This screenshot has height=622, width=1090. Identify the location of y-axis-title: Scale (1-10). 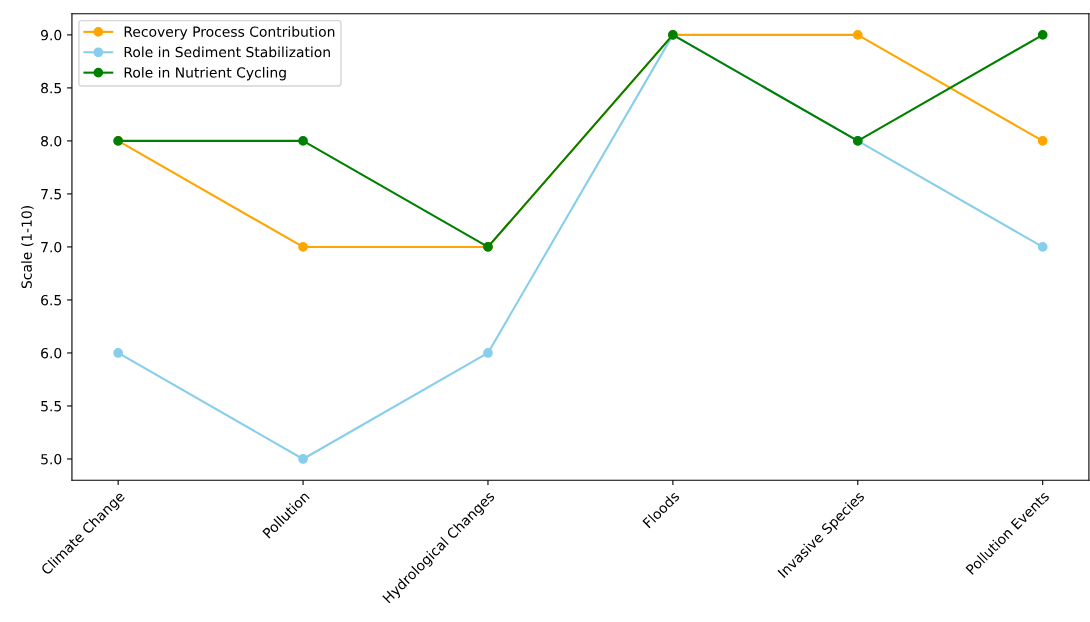
(27, 247).